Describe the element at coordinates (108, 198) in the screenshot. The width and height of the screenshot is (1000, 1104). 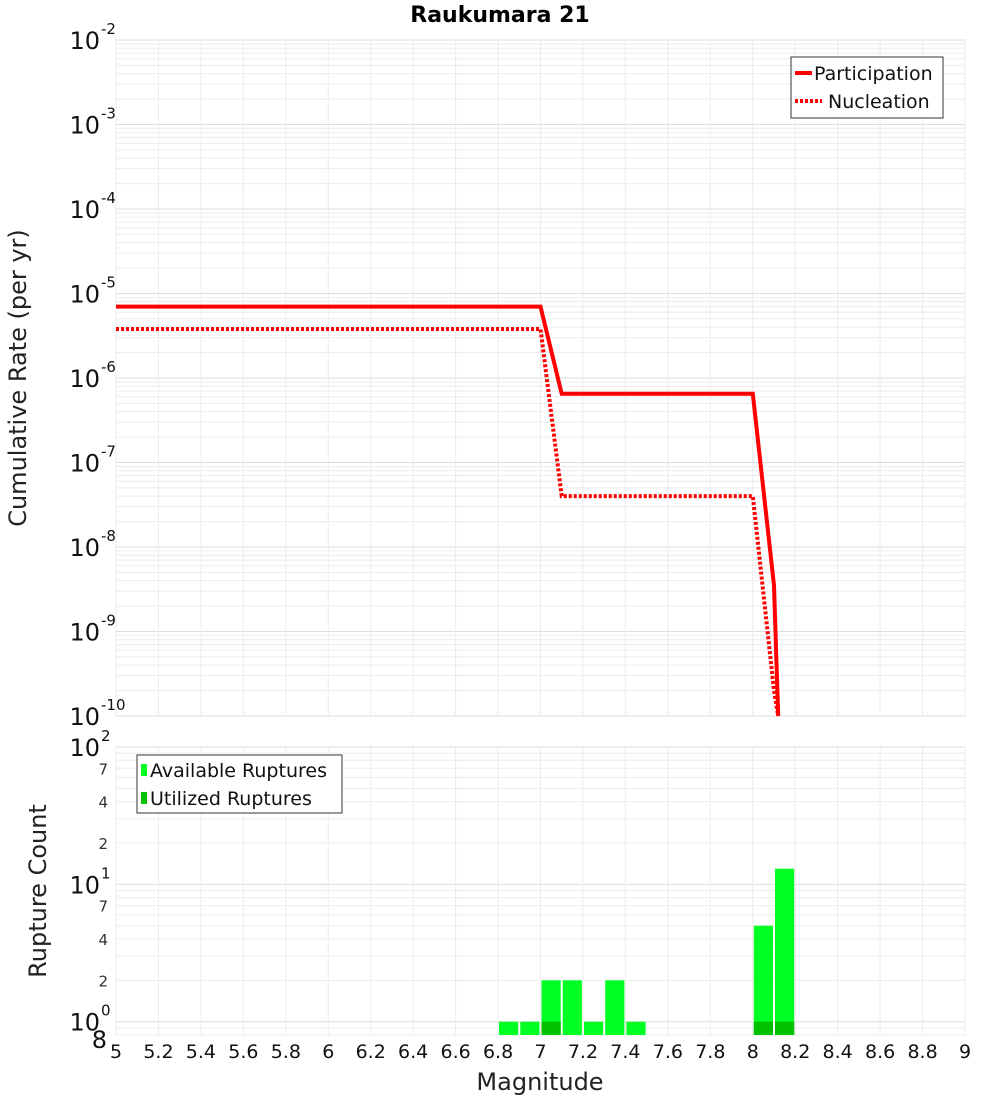
I see `top-y-tick-exponent: -4` at that location.